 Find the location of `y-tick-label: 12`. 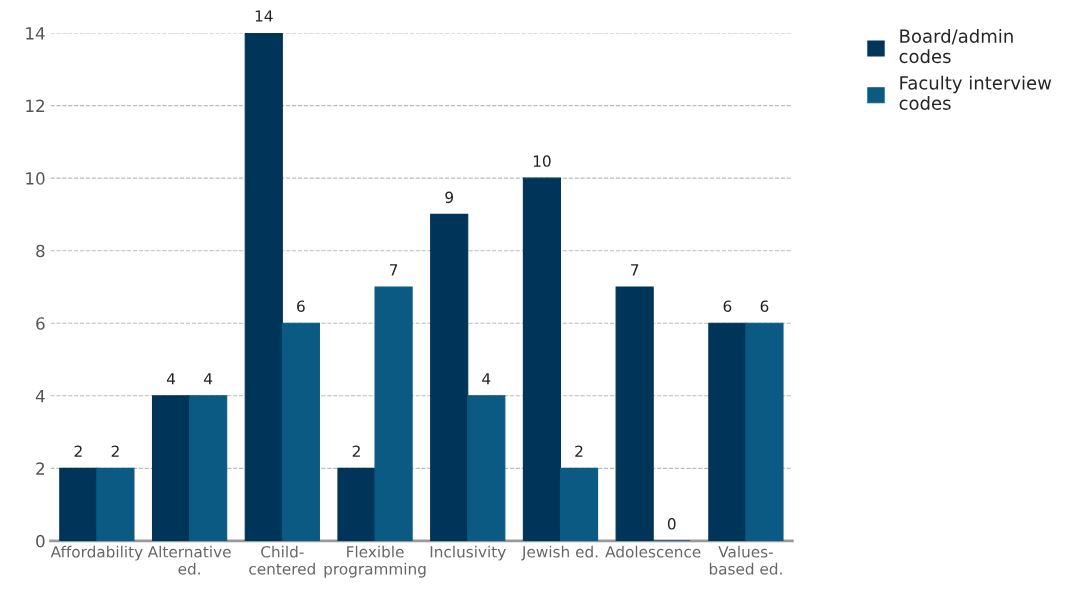

y-tick-label: 12 is located at coordinates (35, 105).